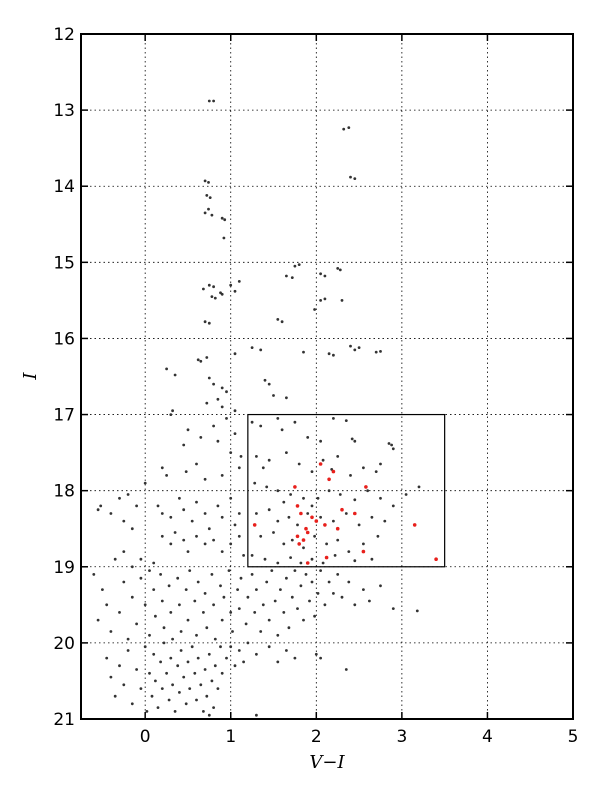 The height and width of the screenshot is (800, 600). I want to click on y-tick-label: 20, so click(64, 644).